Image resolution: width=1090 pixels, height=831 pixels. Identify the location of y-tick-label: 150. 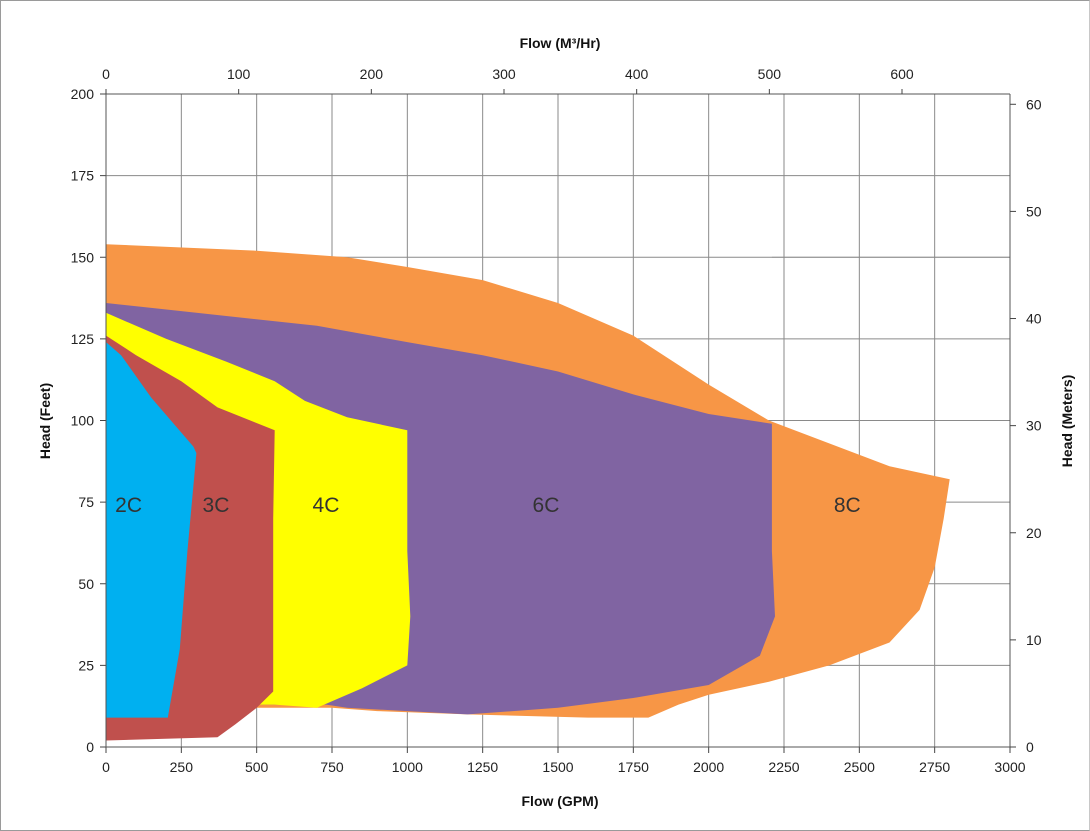
(83, 257).